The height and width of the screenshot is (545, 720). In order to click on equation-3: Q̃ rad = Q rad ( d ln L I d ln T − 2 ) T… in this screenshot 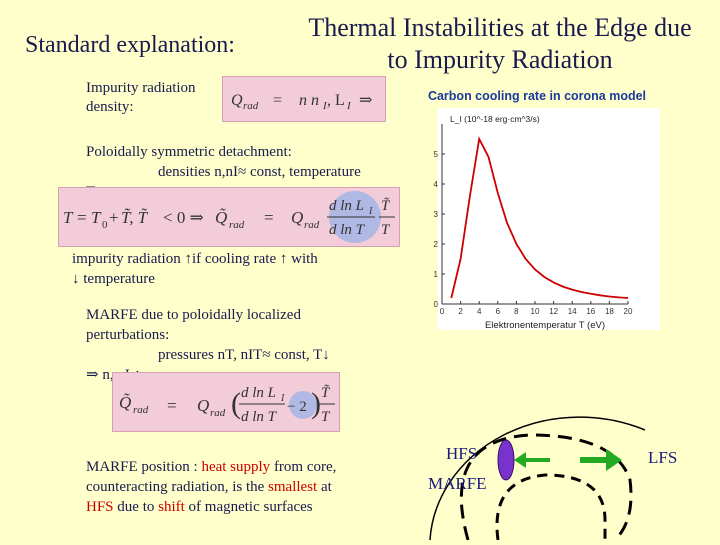, I will do `click(227, 405)`.